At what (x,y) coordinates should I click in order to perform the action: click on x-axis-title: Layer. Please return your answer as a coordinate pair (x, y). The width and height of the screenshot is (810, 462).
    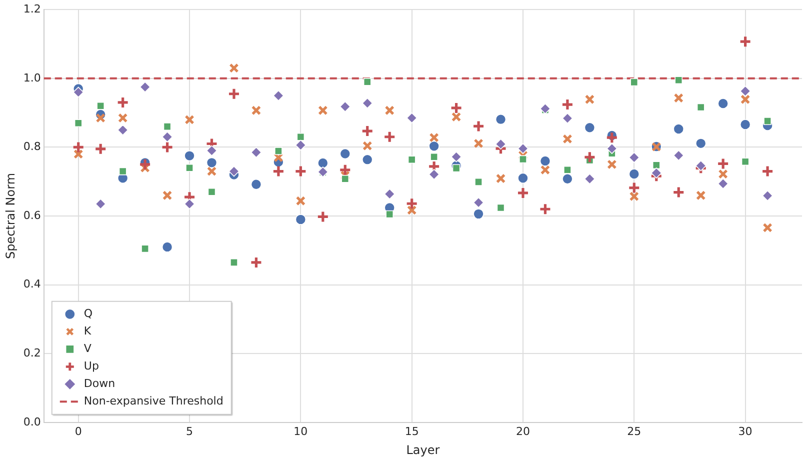
    Looking at the image, I should click on (423, 449).